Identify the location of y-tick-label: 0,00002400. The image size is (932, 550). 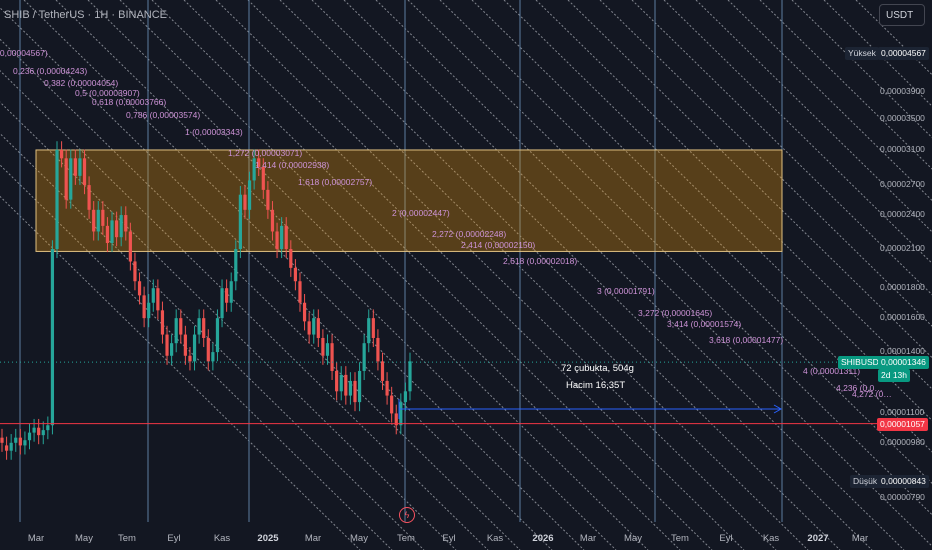
(902, 214).